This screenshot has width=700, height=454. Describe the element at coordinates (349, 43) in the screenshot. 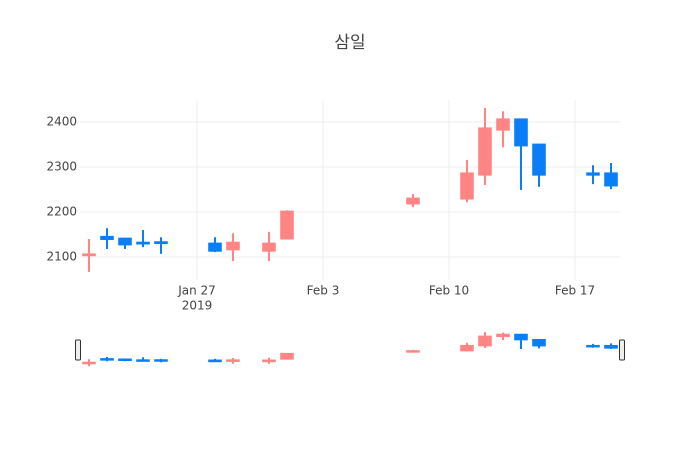

I see `chart-title: 삼일` at that location.